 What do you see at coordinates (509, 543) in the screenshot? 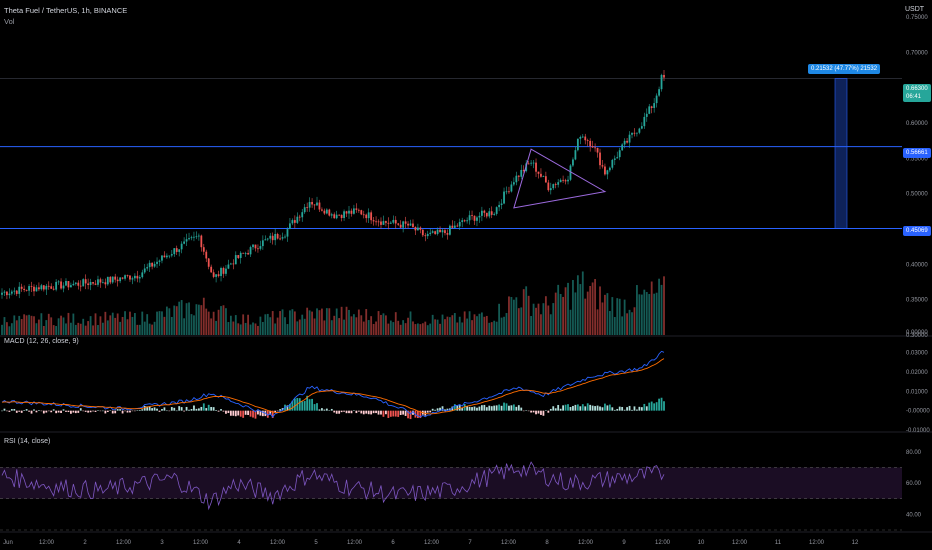
I see `x-tick-label: 12:00` at bounding box center [509, 543].